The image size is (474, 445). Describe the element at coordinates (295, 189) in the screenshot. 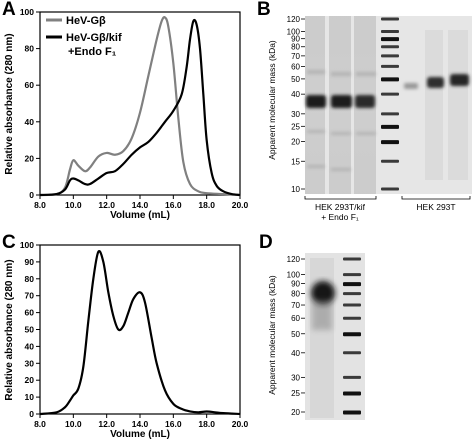

I see `gel-b-marker-label: 10` at that location.